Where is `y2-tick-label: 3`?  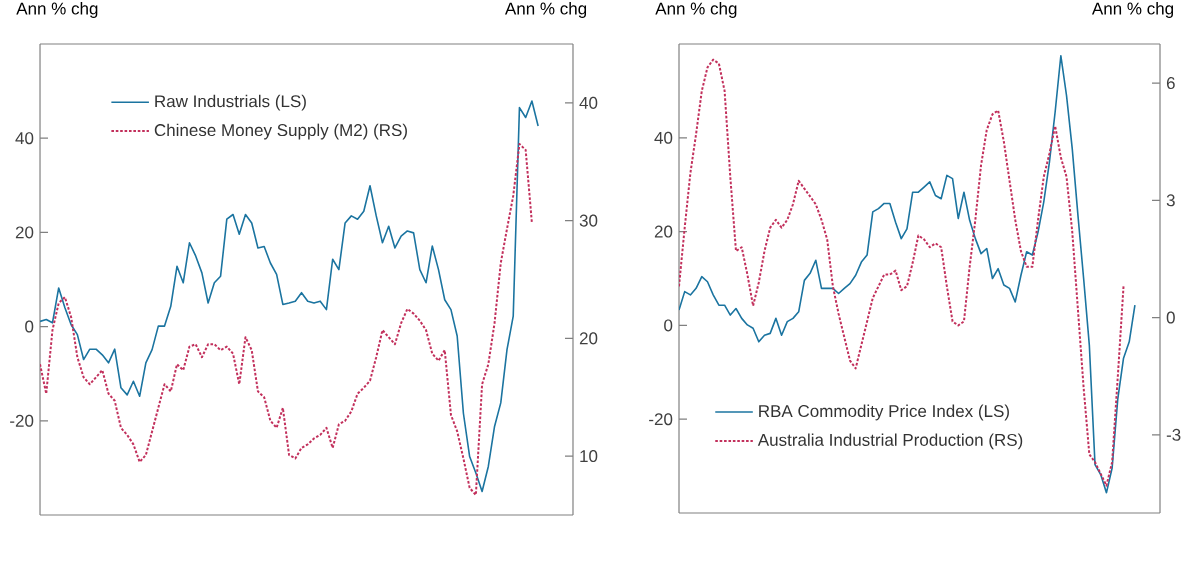
y2-tick-label: 3 is located at coordinates (1170, 200).